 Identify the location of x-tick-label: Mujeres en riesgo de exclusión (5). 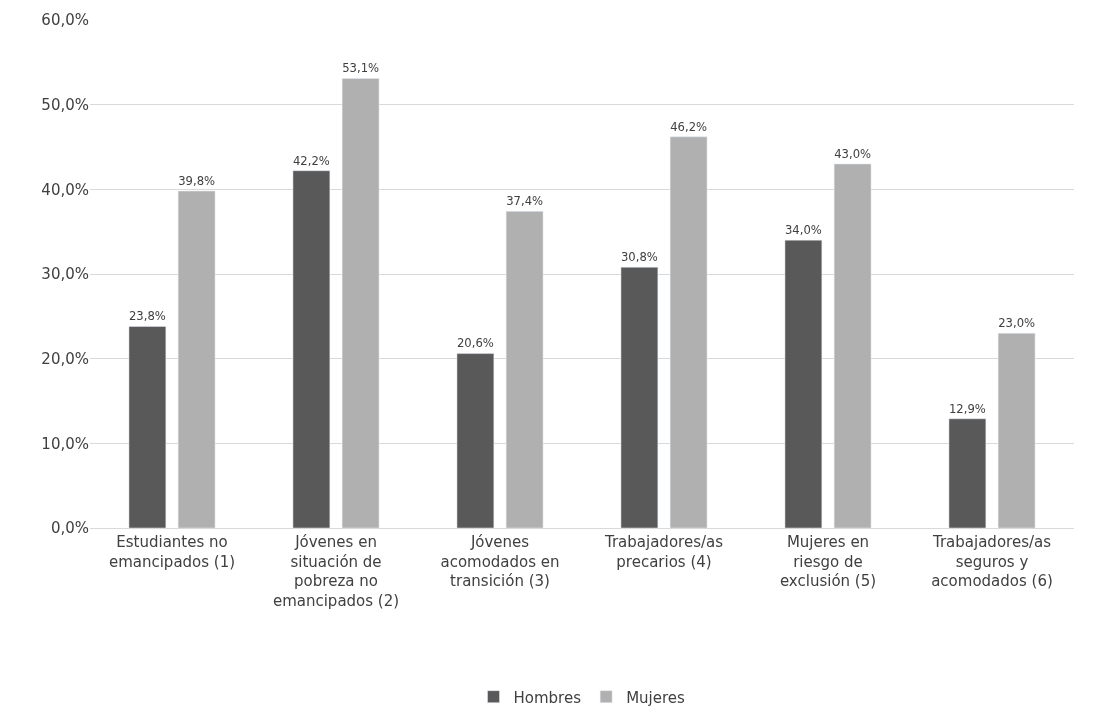
(828, 561).